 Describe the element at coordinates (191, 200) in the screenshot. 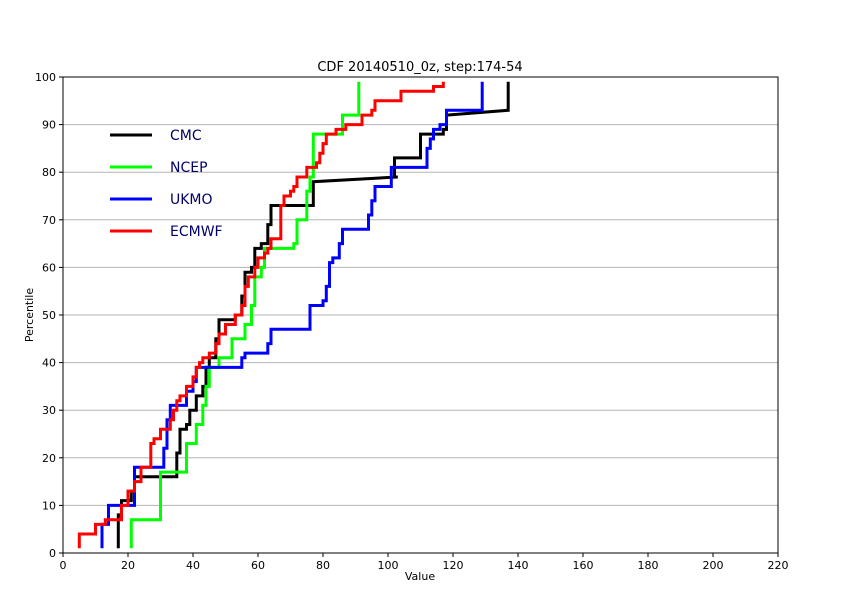

I see `legend-label-ukmo: UKMO` at that location.